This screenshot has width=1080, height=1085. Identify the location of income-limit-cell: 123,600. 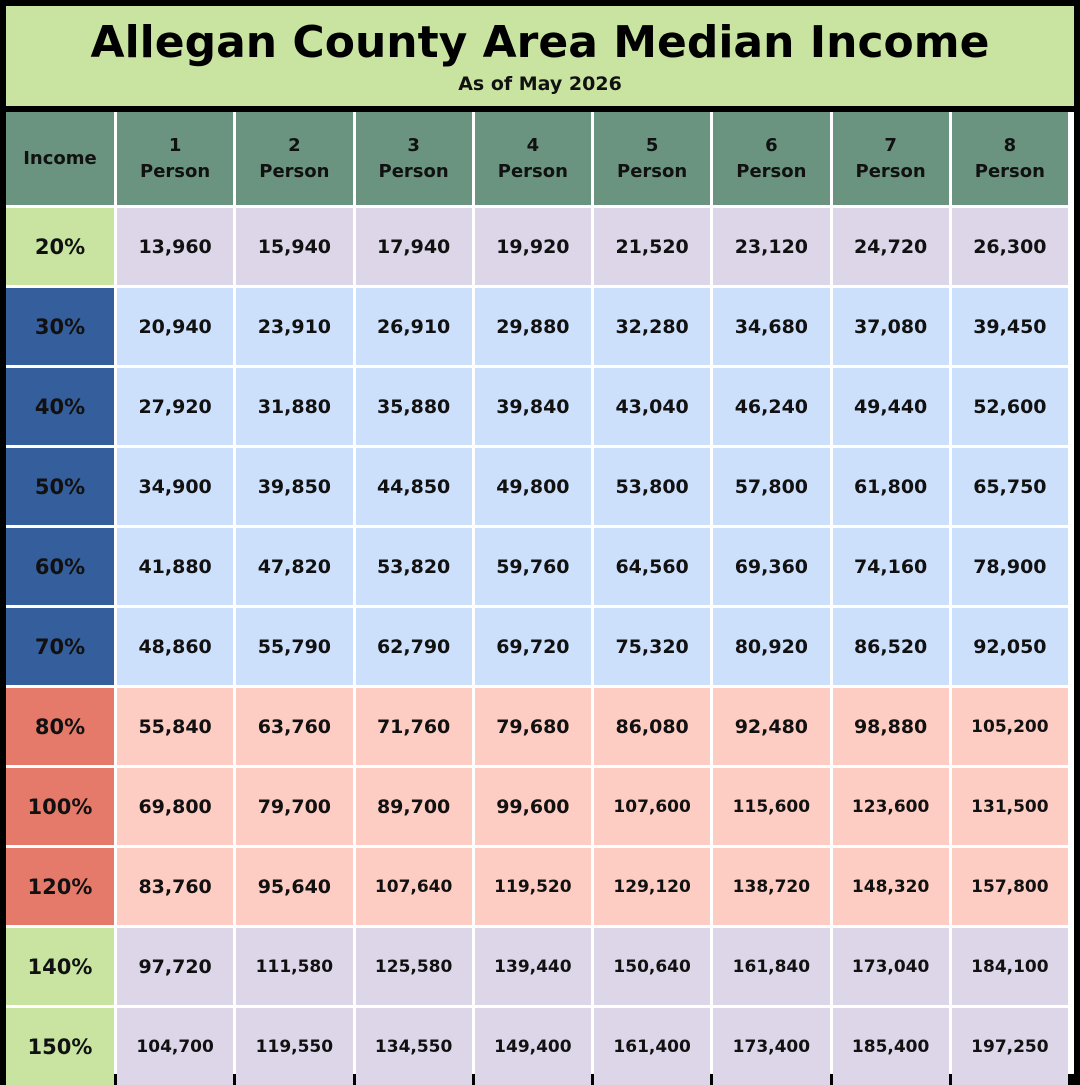
(890, 806).